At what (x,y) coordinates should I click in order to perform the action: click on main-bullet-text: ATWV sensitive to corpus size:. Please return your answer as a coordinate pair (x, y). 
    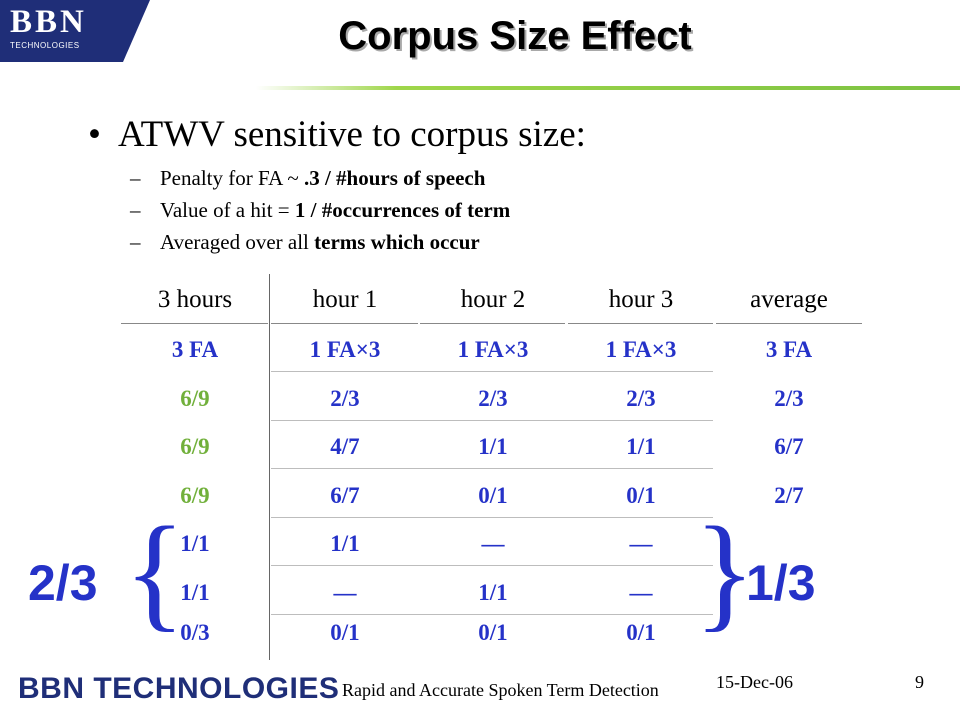
    Looking at the image, I should click on (352, 134).